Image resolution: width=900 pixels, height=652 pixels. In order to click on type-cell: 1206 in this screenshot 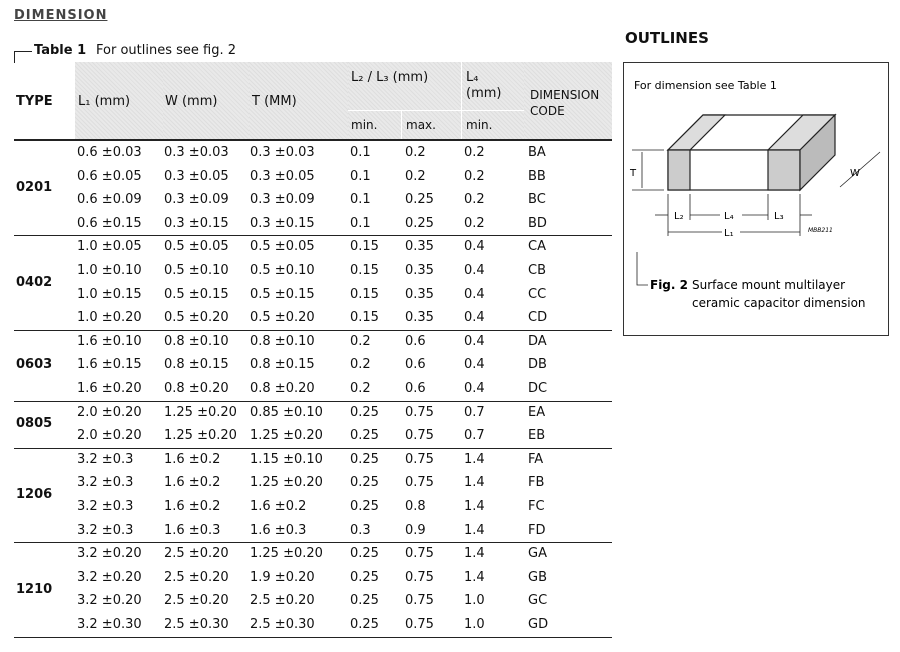, I will do `click(34, 495)`.